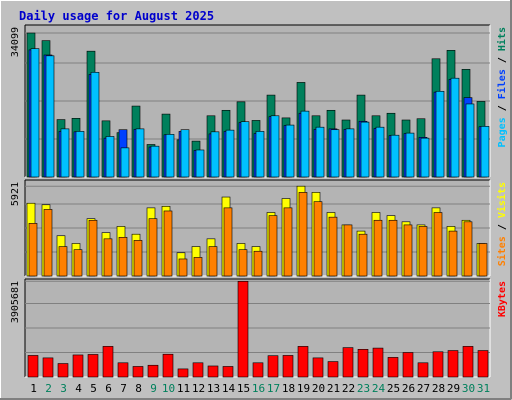 The image size is (512, 400). I want to click on x-tick-label-day-30: 30, so click(468, 388).